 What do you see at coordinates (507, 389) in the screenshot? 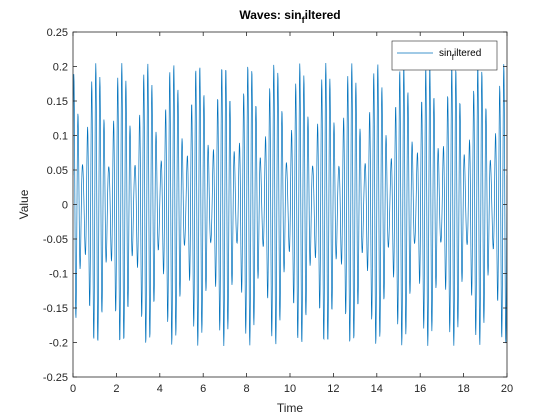
I see `x-tick-label: 20` at bounding box center [507, 389].